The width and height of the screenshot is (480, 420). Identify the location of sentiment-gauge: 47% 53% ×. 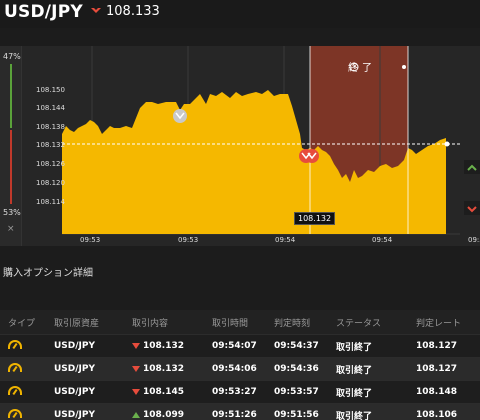
(11, 146).